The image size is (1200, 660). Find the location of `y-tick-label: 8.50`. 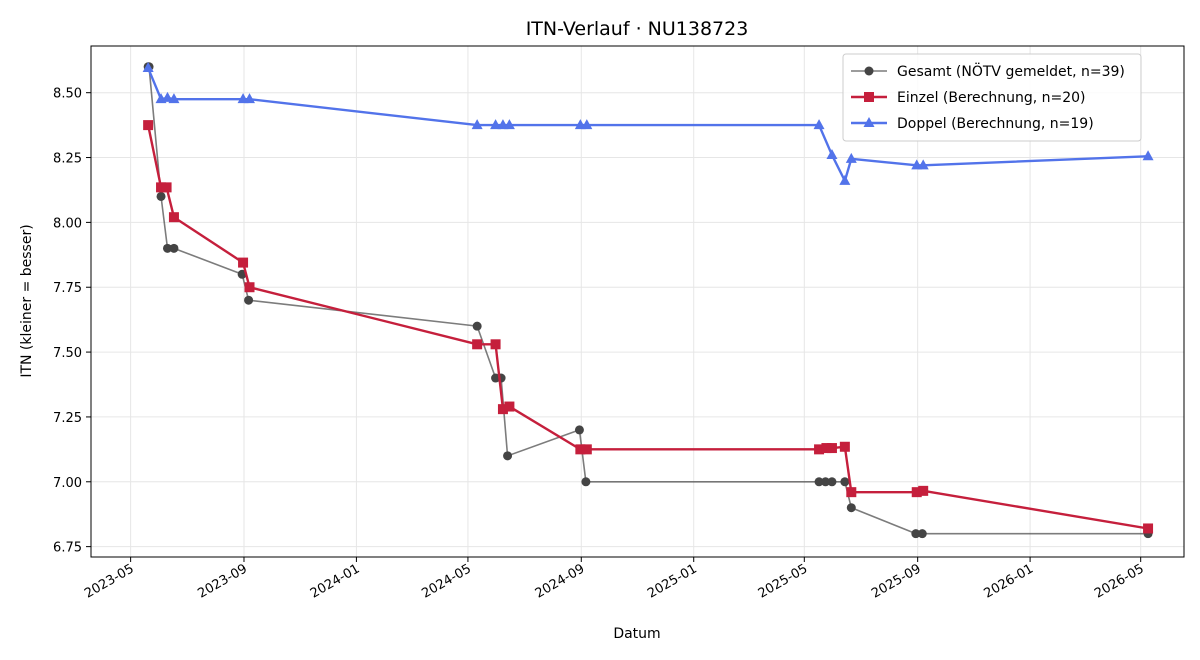

y-tick-label: 8.50 is located at coordinates (67, 94).